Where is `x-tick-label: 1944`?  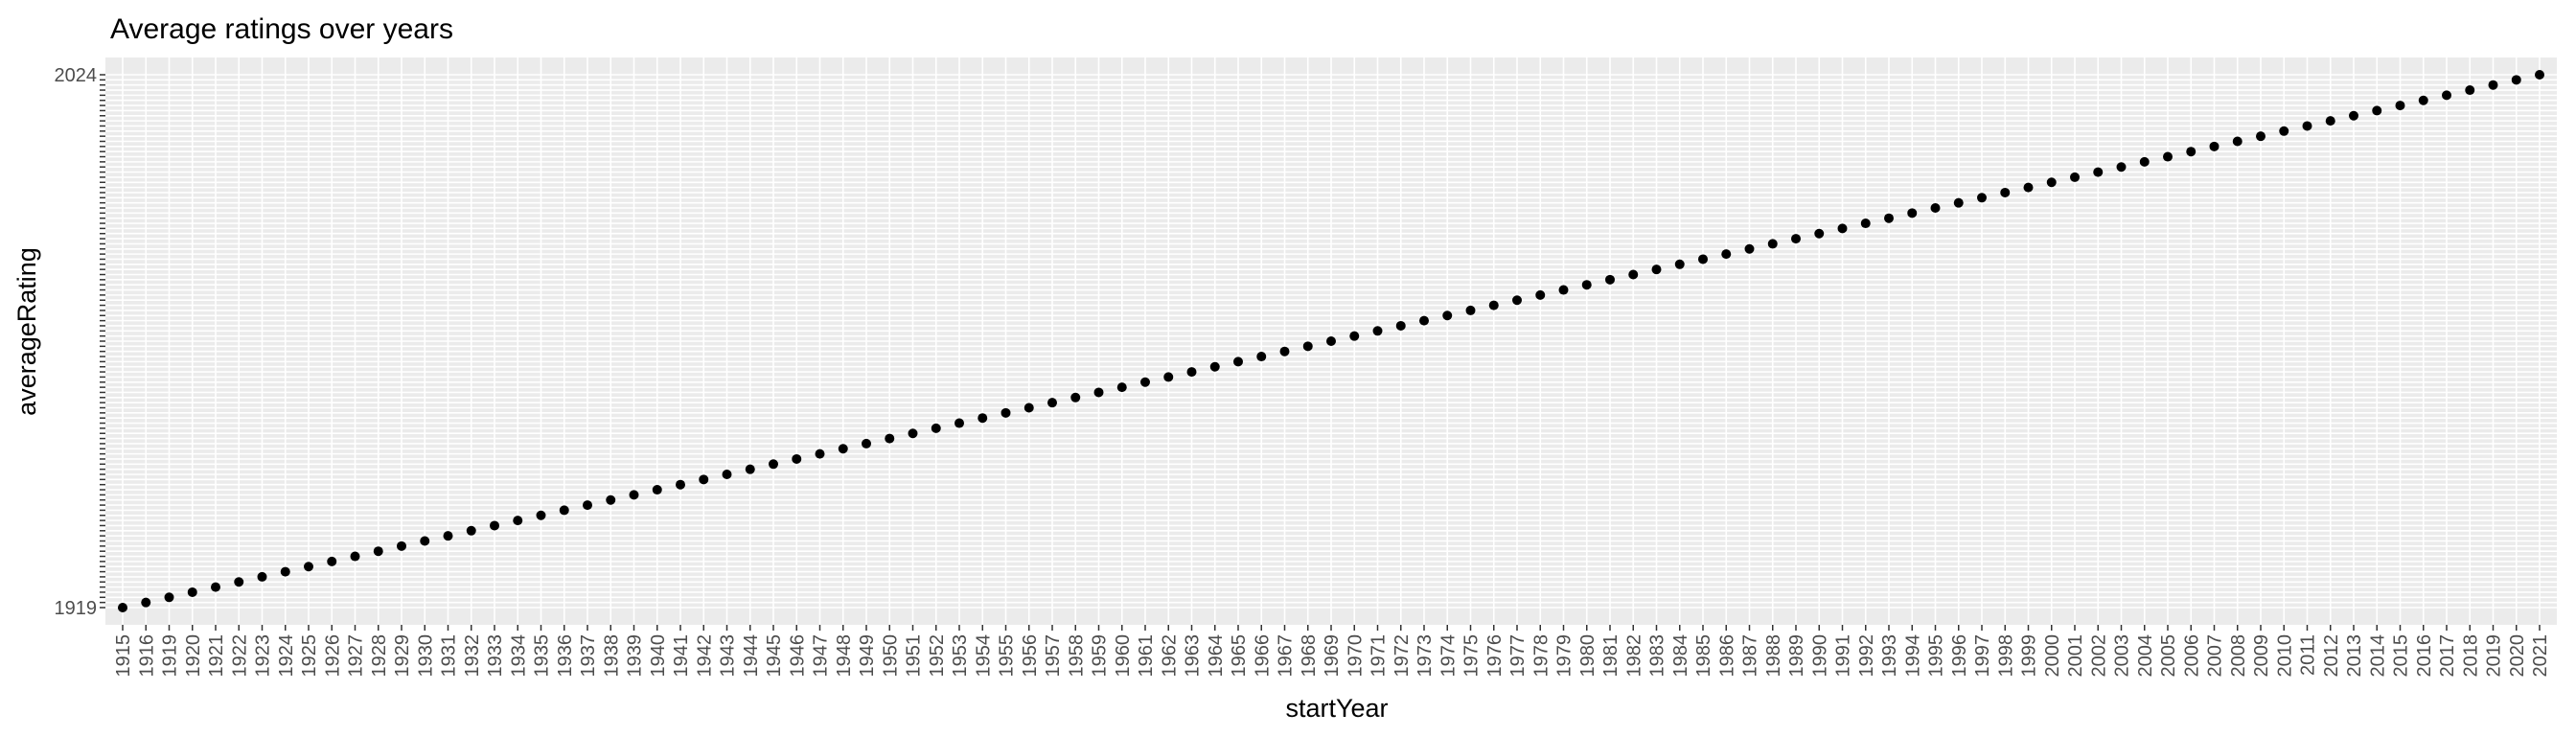
x-tick-label: 1944 is located at coordinates (751, 656).